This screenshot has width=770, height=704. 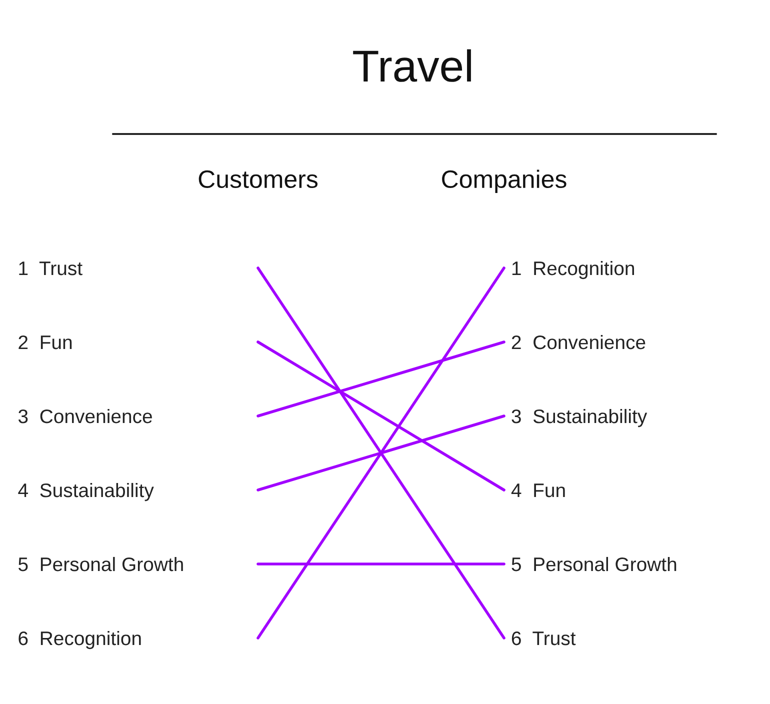 What do you see at coordinates (258, 179) in the screenshot?
I see `x-tick-label: Customers` at bounding box center [258, 179].